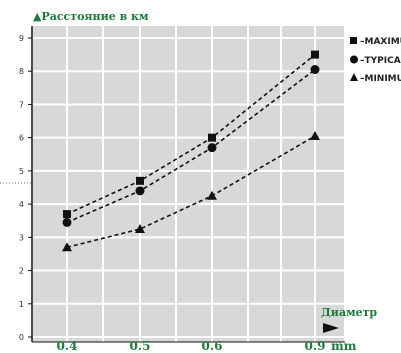  Describe the element at coordinates (349, 312) in the screenshot. I see `x-axis-label: Диаметр` at that location.